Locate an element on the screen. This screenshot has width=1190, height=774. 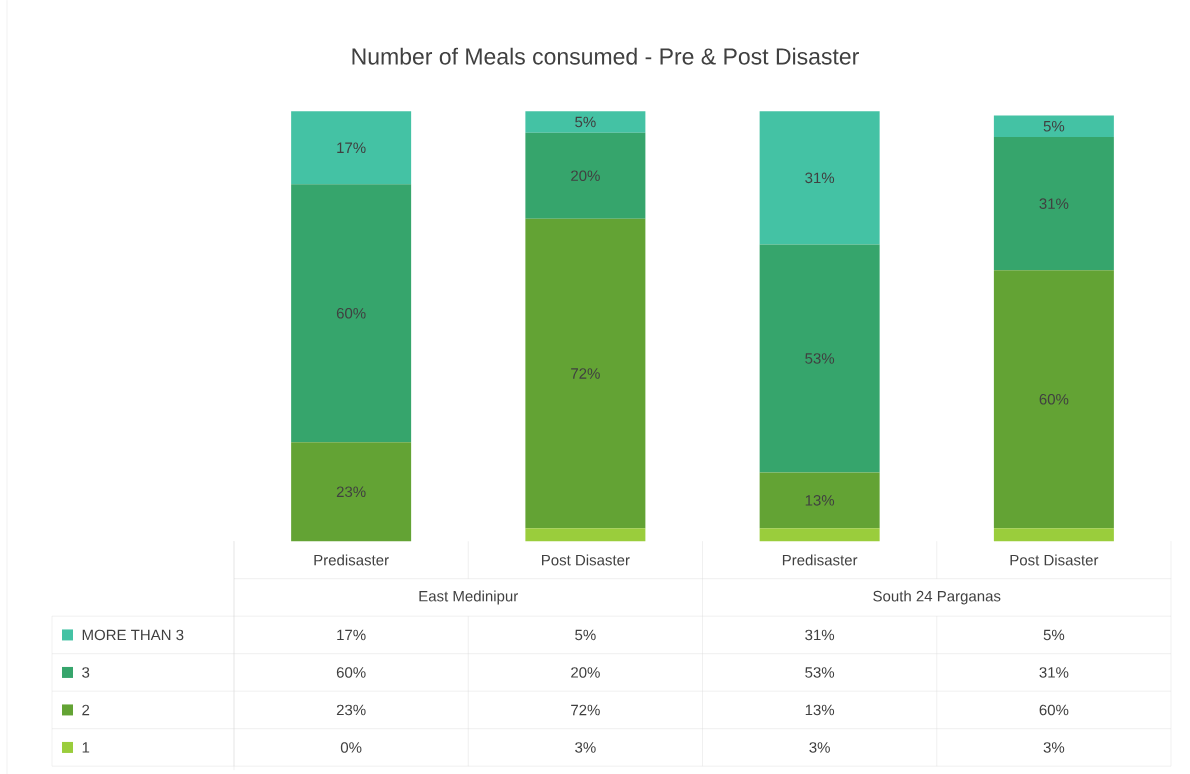
text: 23% is located at coordinates (351, 491).